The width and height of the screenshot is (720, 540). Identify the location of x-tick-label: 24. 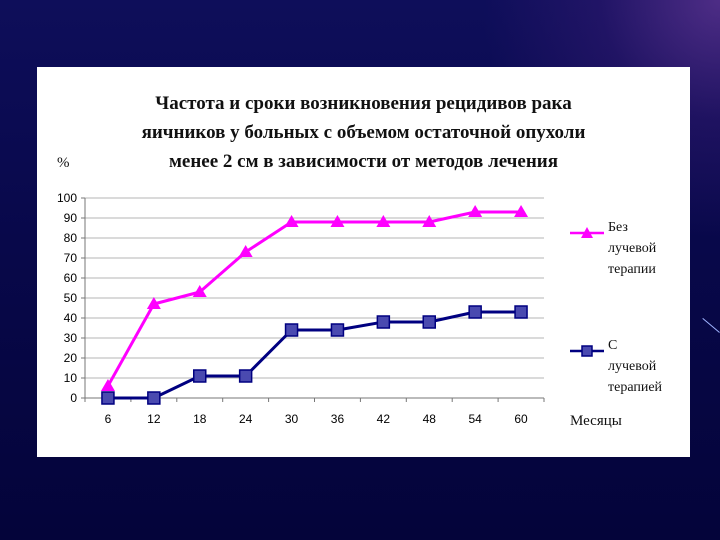
(246, 419).